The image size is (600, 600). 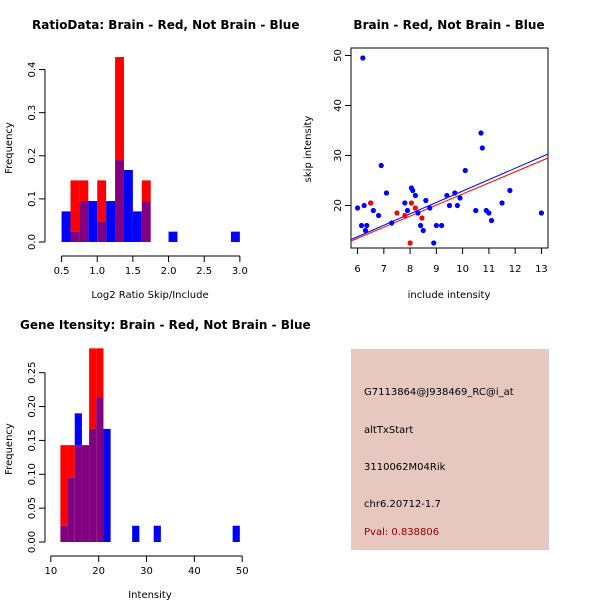 What do you see at coordinates (357, 269) in the screenshot?
I see `scatter-x-tick-label: 6` at bounding box center [357, 269].